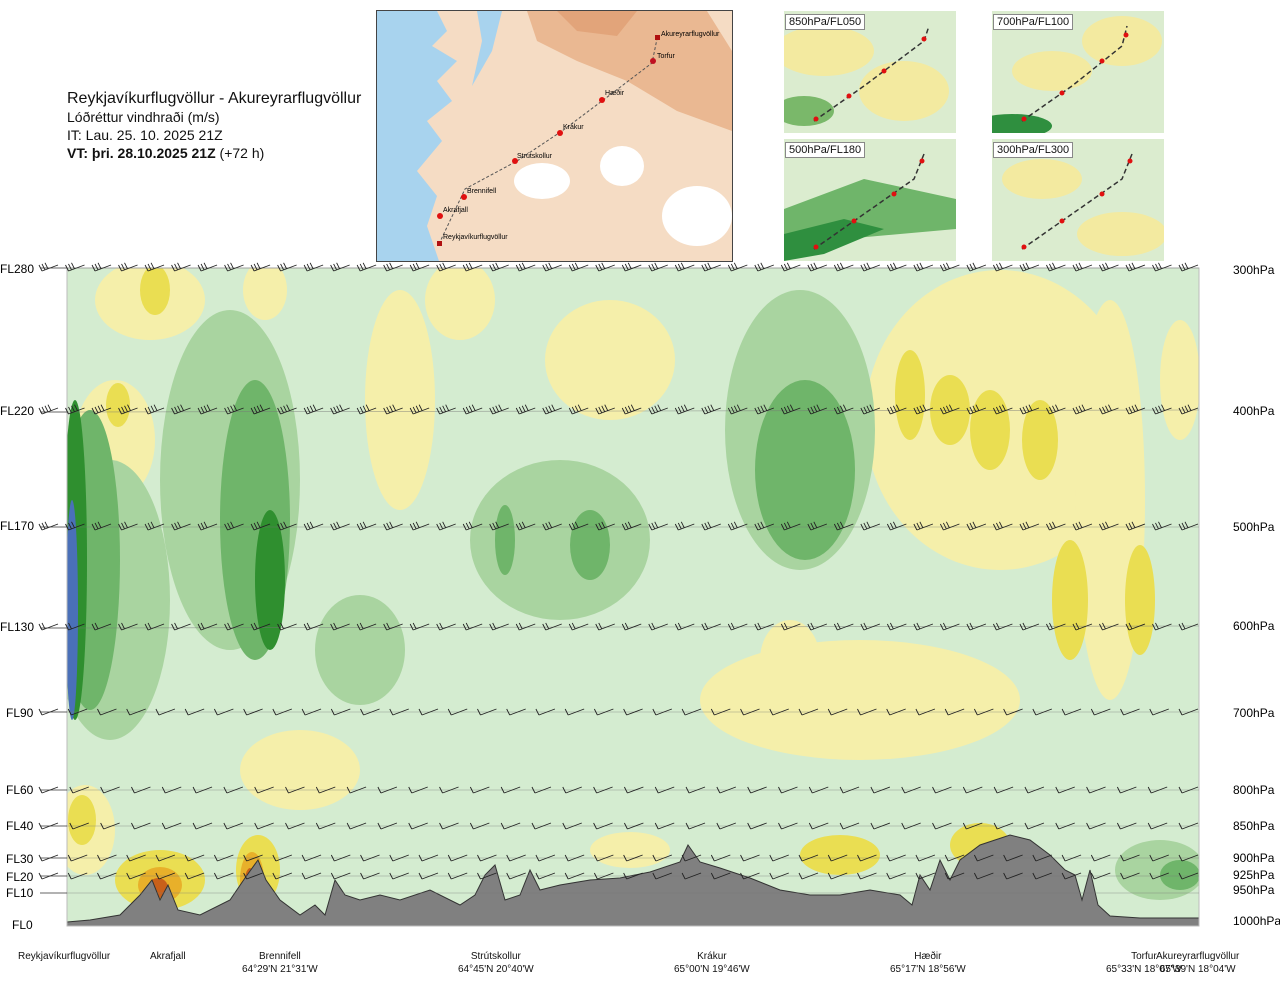 This screenshot has height=981, width=1280. I want to click on mini-map-850-svg, so click(870, 72).